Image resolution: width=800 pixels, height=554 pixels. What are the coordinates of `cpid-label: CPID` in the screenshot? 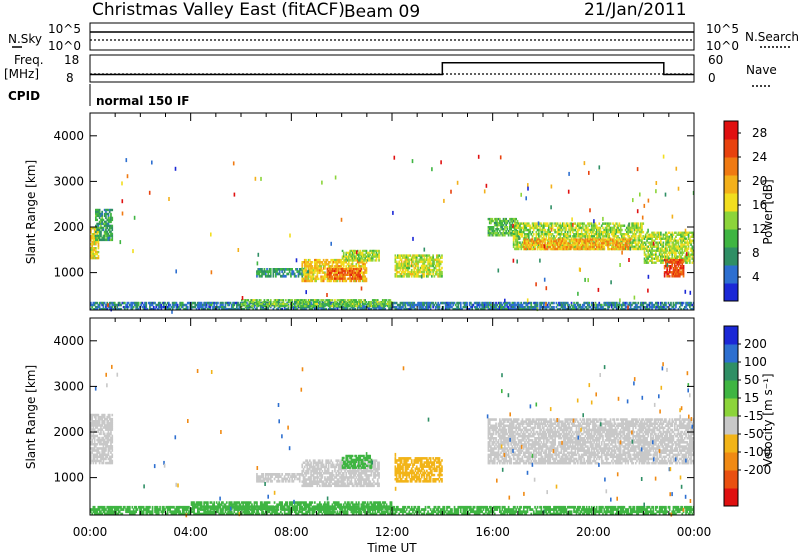 It's located at (24, 96).